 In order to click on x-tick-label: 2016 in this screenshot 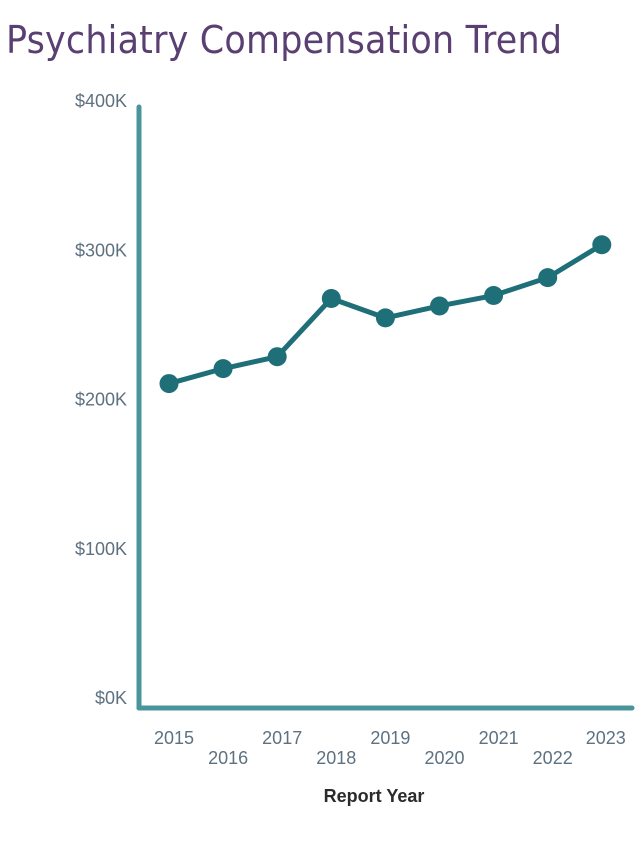, I will do `click(228, 758)`.